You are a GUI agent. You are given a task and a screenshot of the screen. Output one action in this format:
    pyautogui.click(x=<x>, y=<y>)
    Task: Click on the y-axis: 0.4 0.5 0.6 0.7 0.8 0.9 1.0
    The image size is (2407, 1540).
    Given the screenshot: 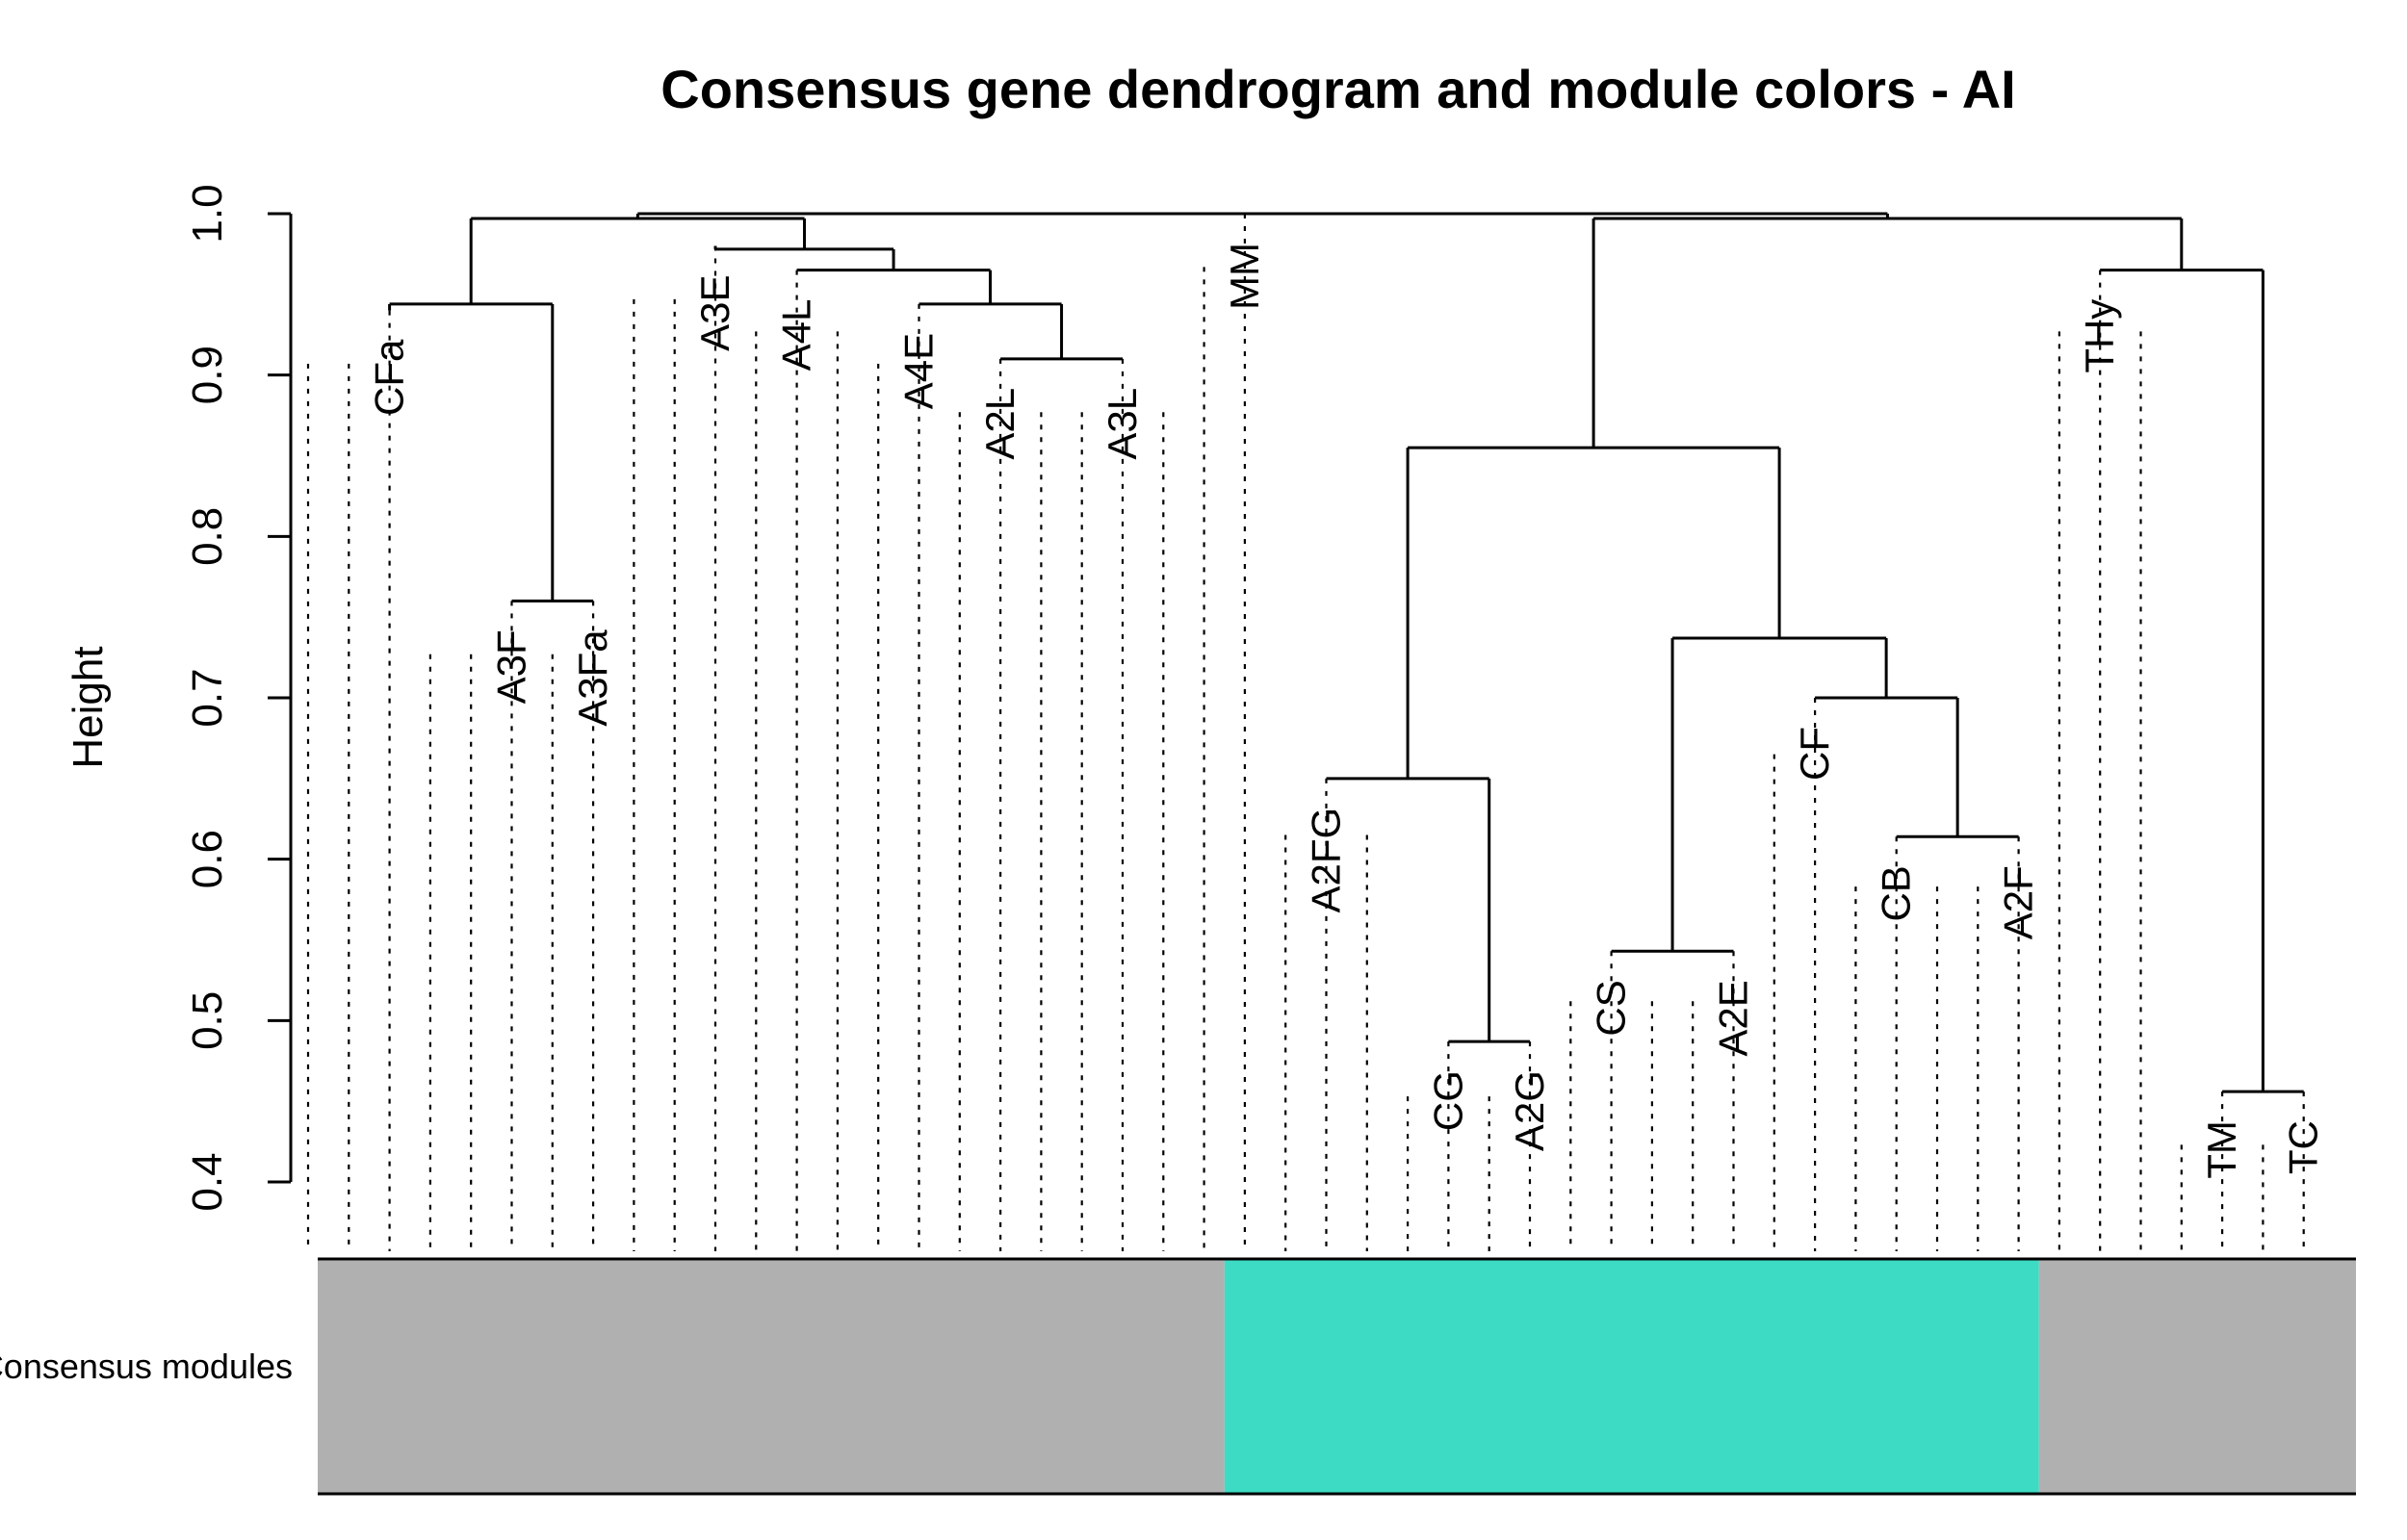 What is the action you would take?
    pyautogui.click(x=238, y=698)
    